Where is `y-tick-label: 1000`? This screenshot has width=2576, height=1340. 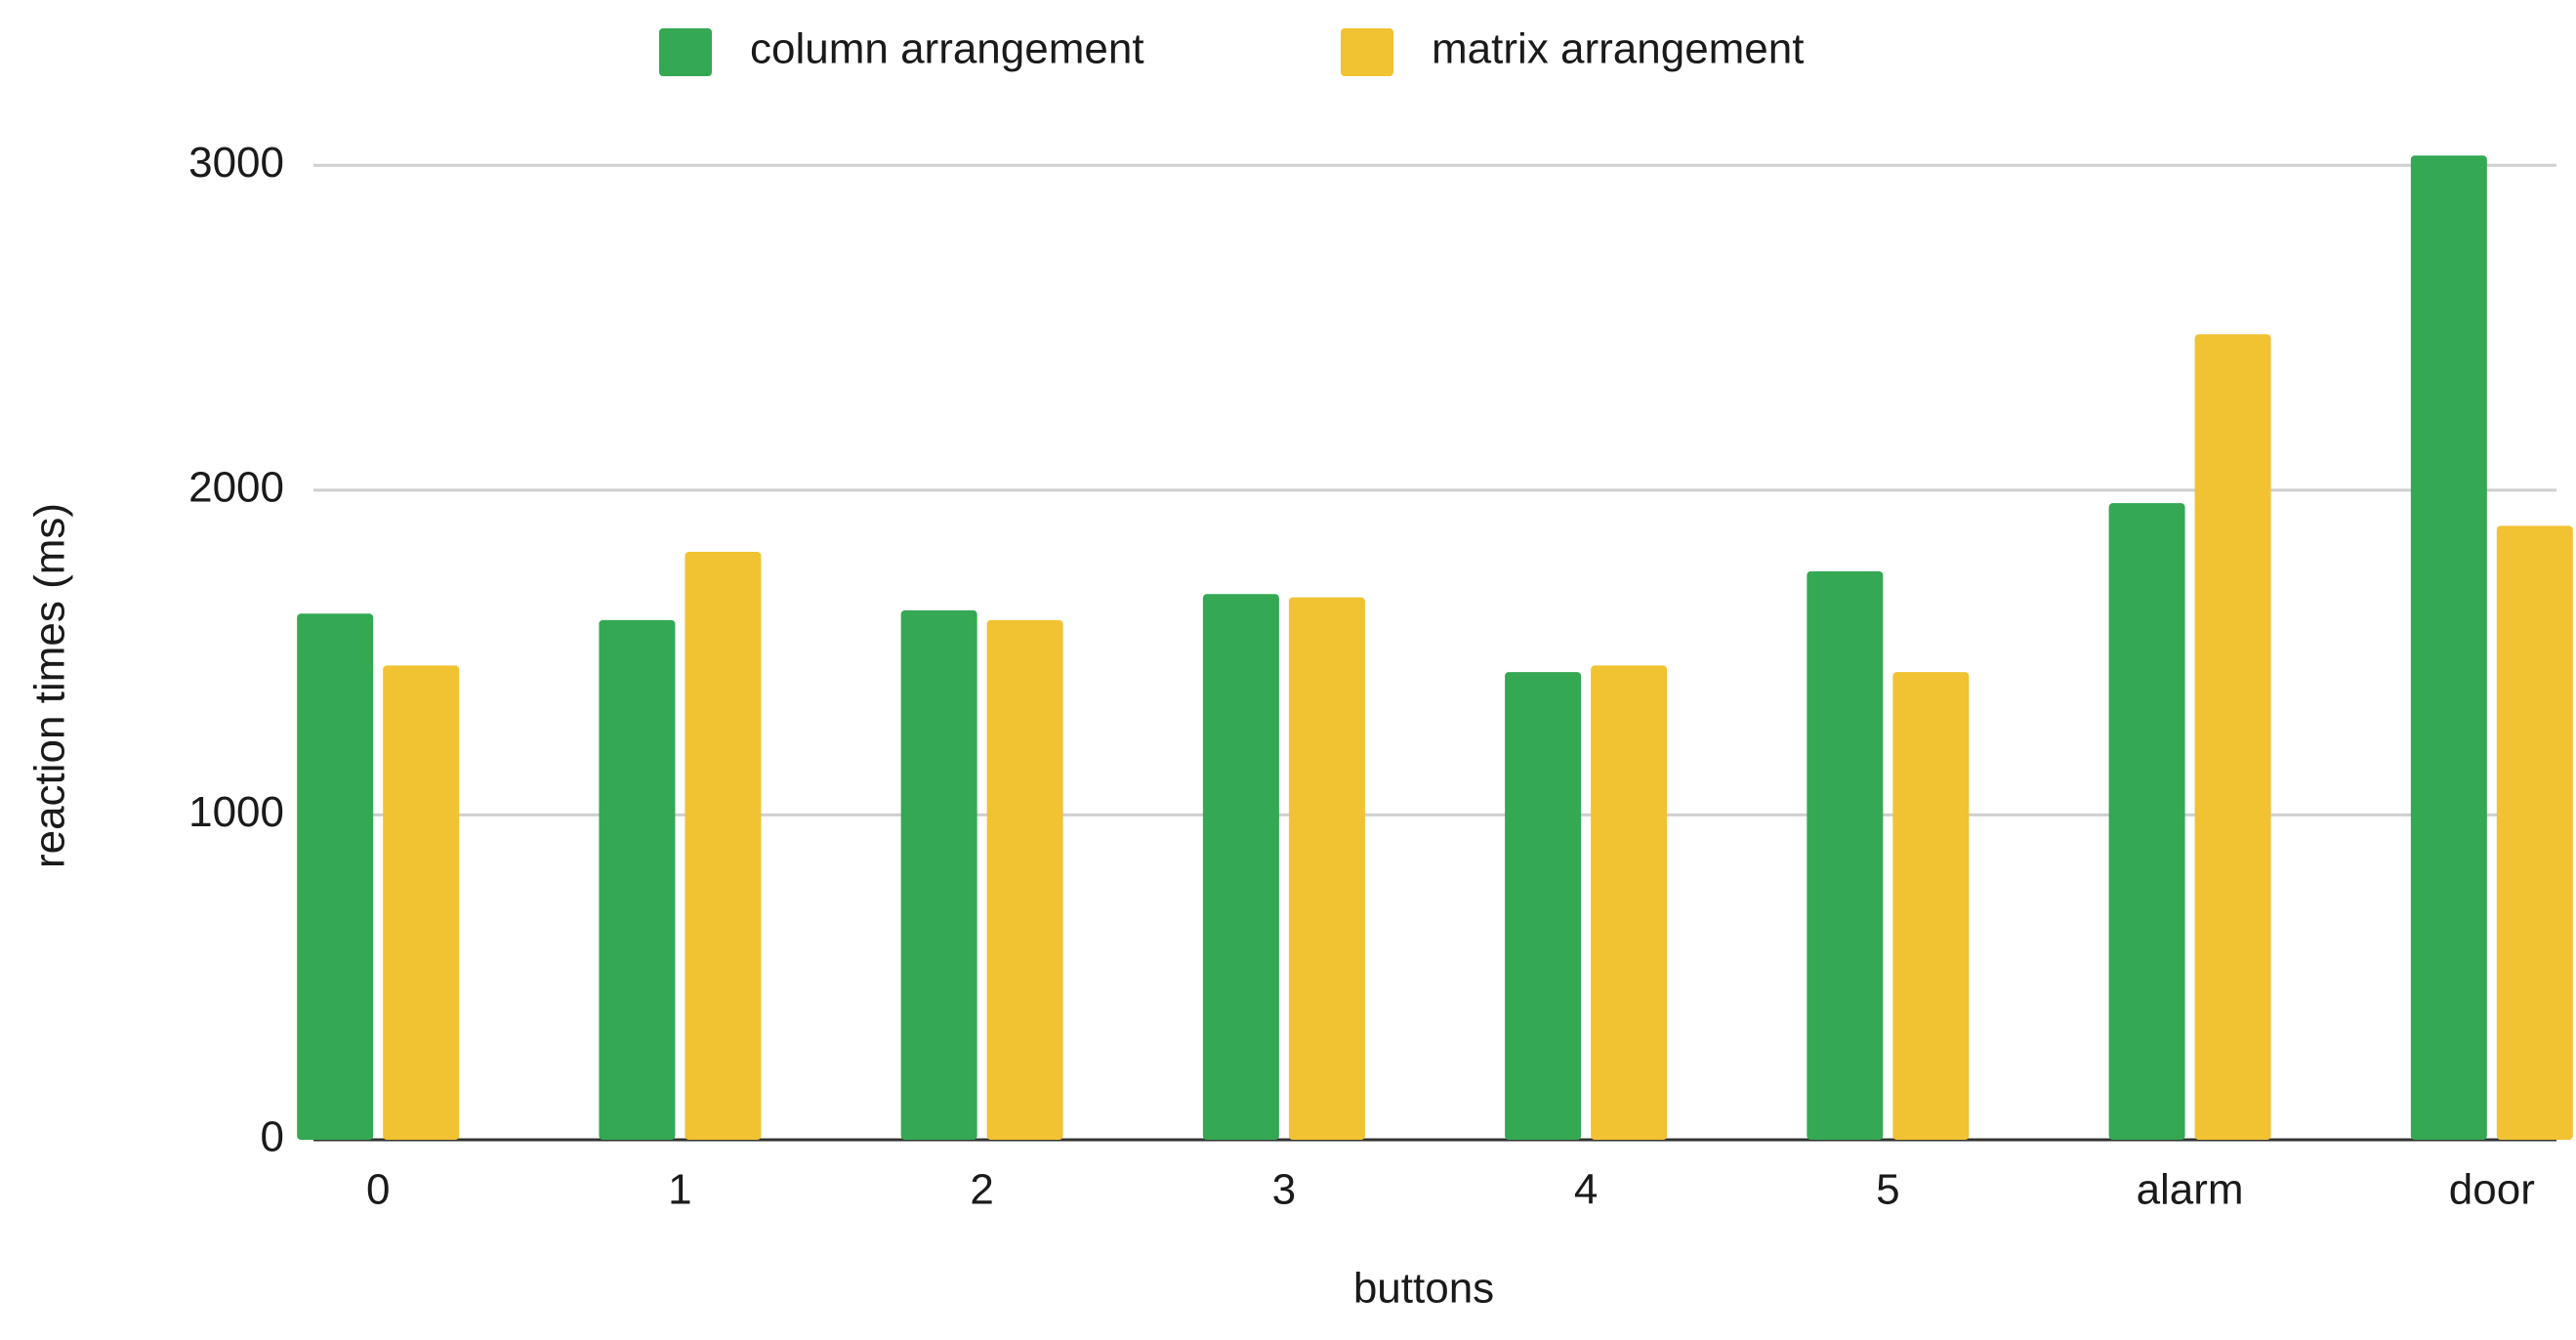
y-tick-label: 1000 is located at coordinates (236, 812).